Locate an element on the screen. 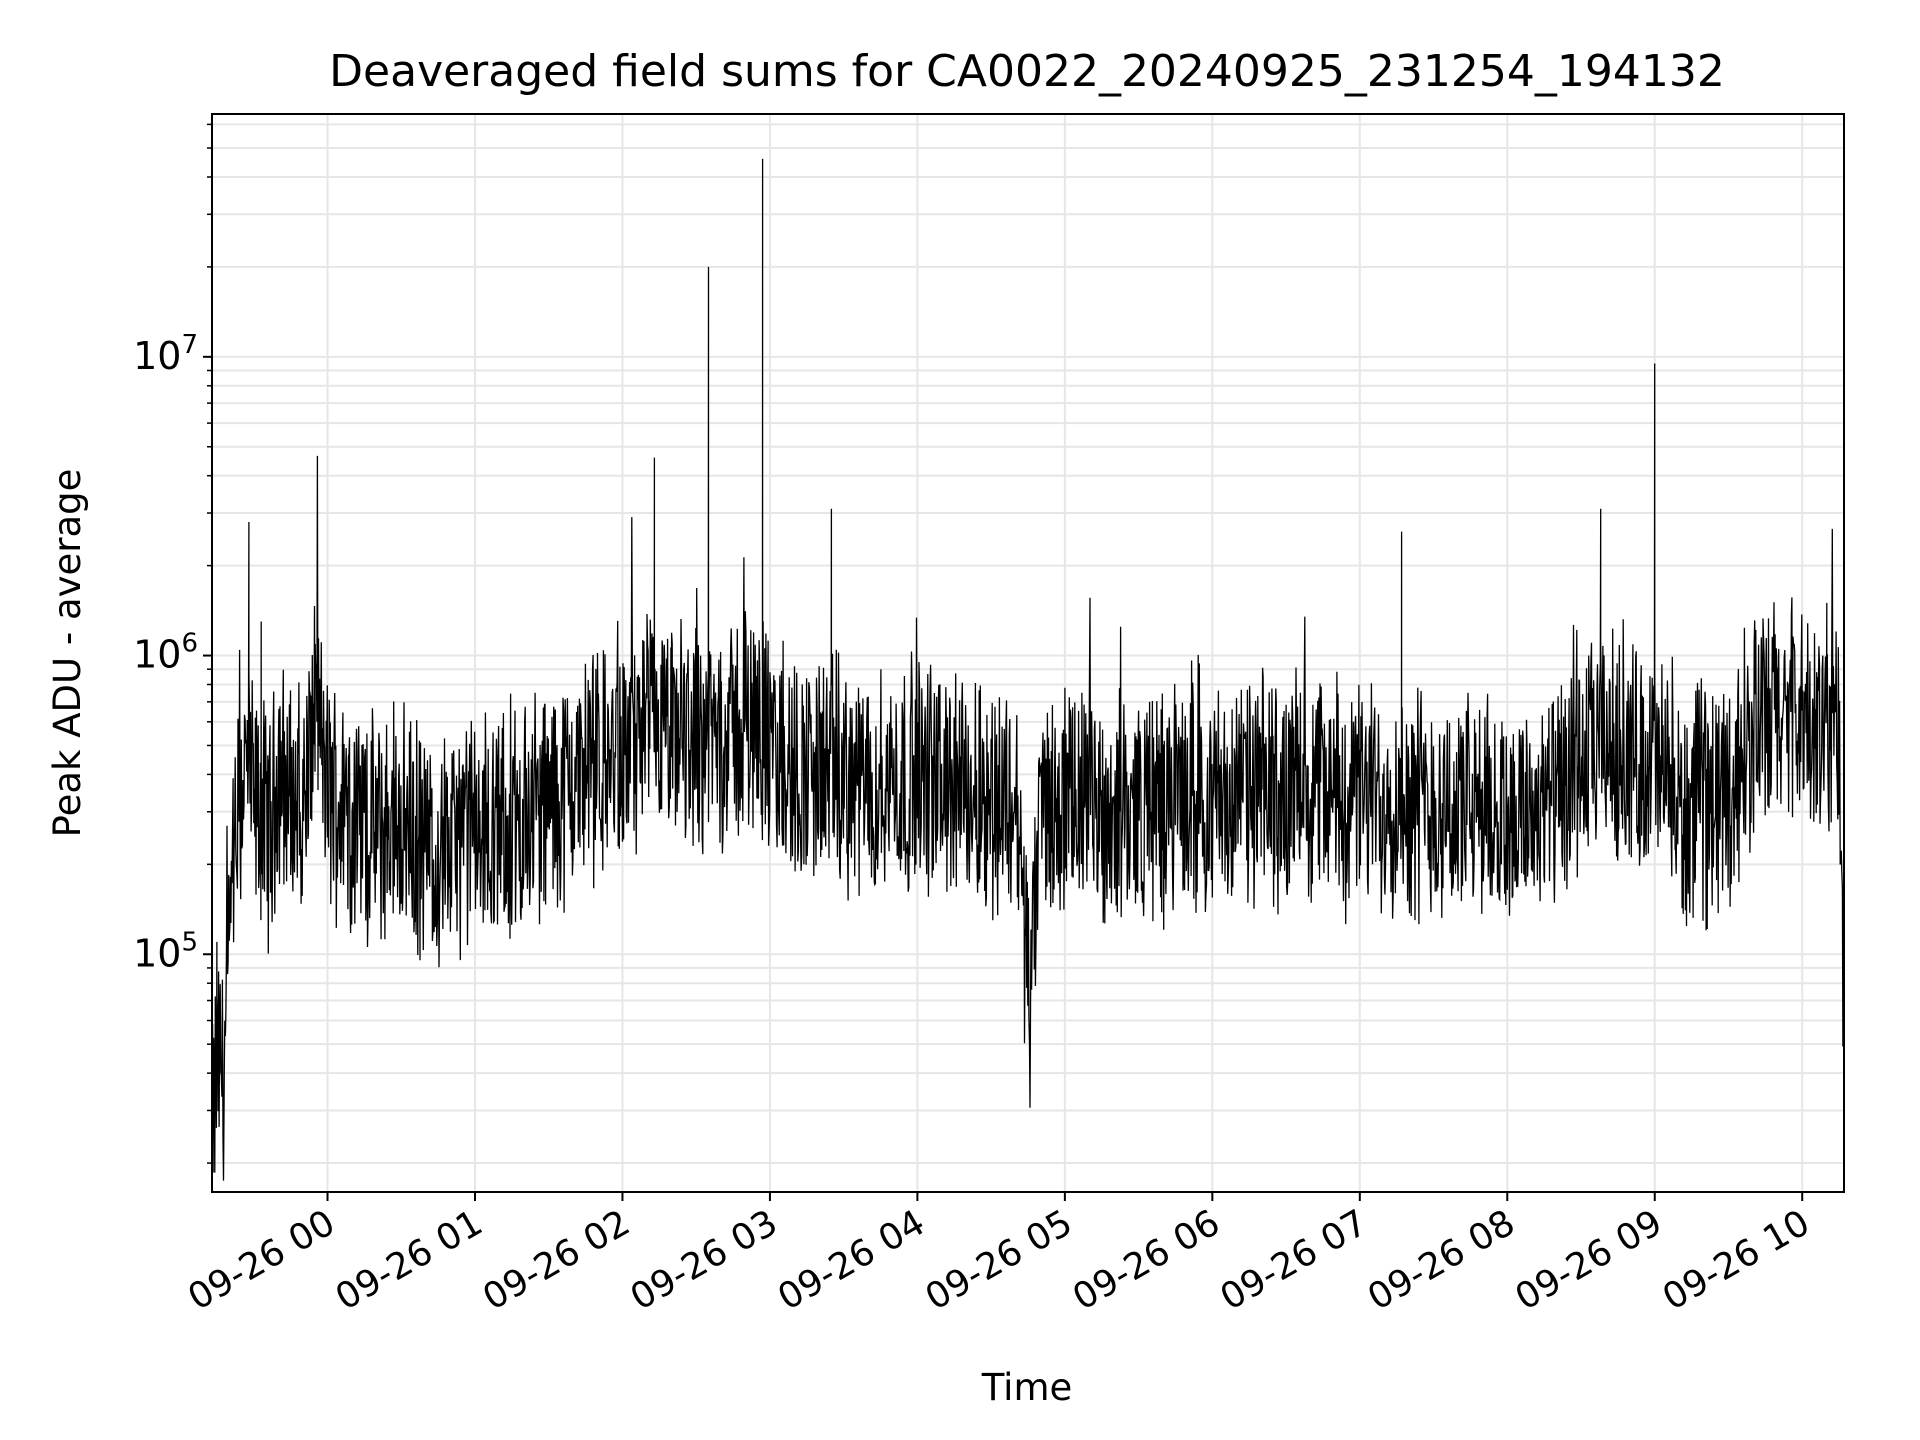  y-axis-label: Peak ADU - average is located at coordinates (67, 653).